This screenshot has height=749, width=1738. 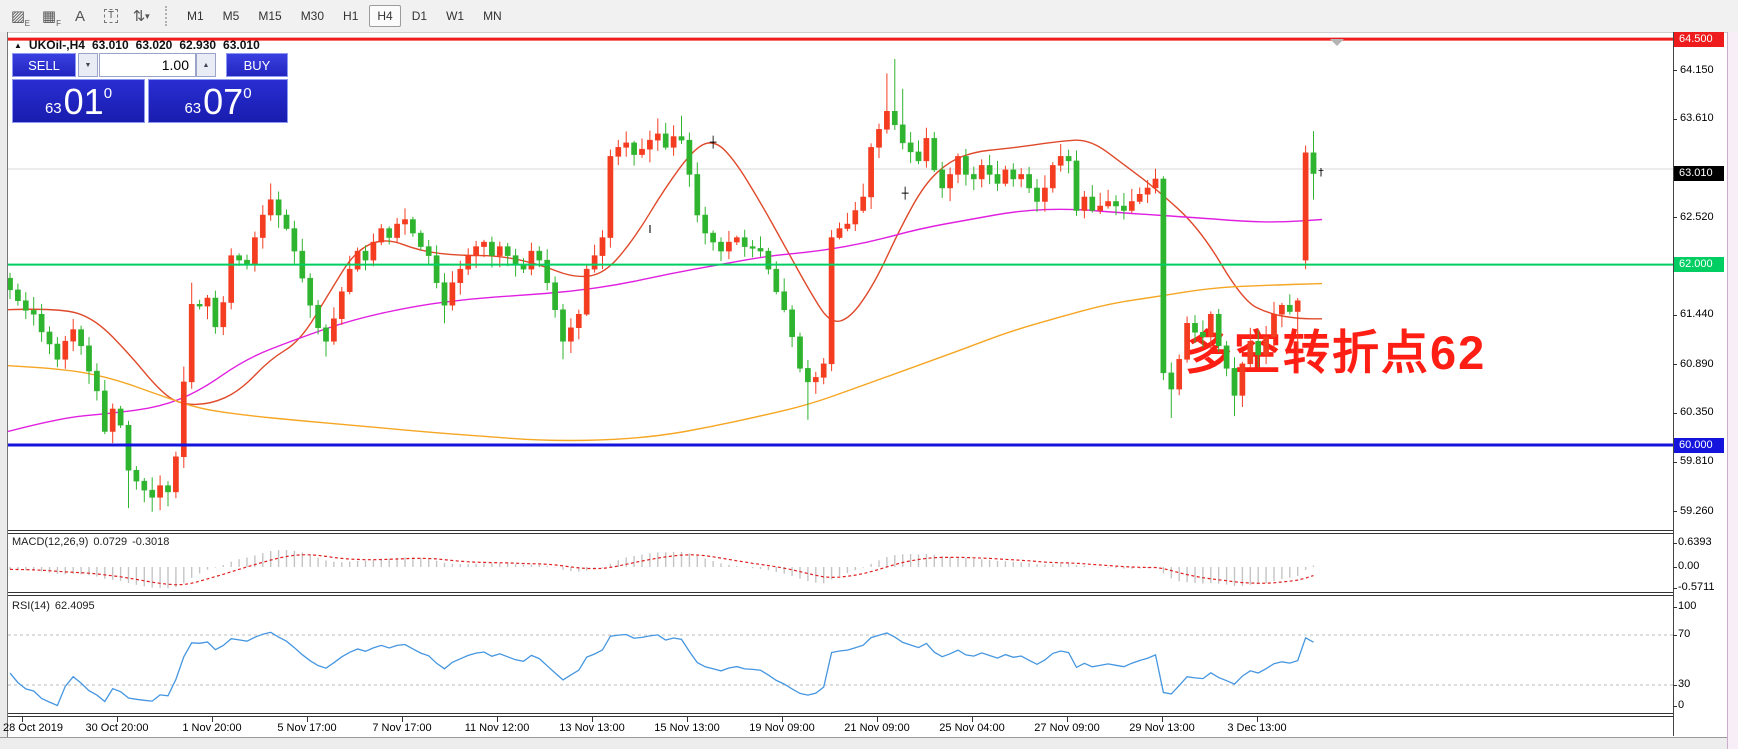 What do you see at coordinates (1337, 42) in the screenshot?
I see `chart-shift-triangle-icon` at bounding box center [1337, 42].